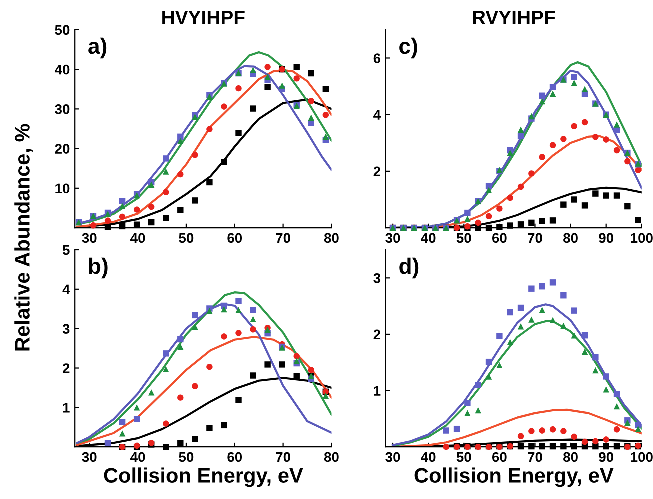 This screenshot has height=499, width=653. I want to click on y-tick-label: 6, so click(377, 59).